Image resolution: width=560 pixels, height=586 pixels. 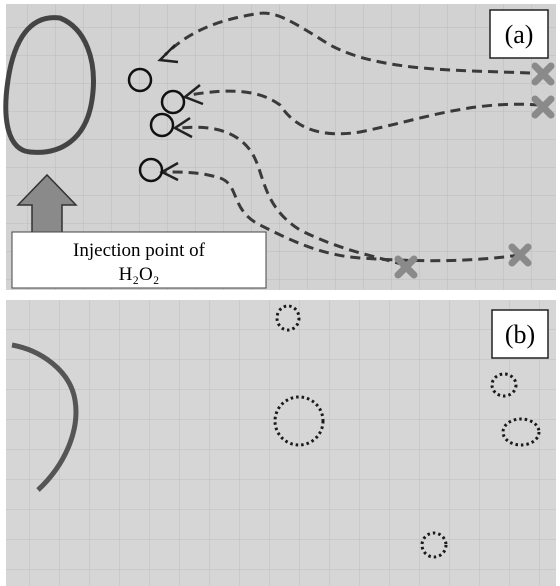 What do you see at coordinates (47, 204) in the screenshot?
I see `injection-arrow` at bounding box center [47, 204].